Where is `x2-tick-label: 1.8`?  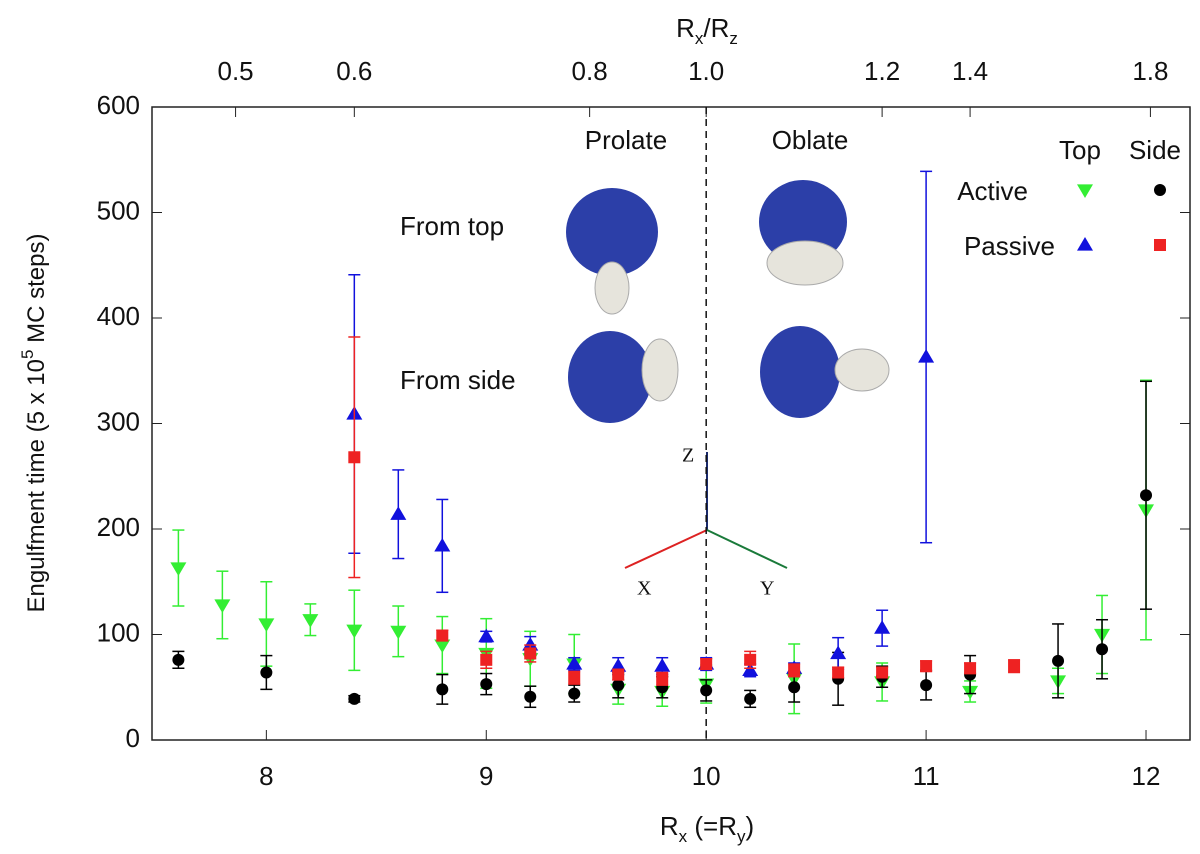
x2-tick-label: 1.8 is located at coordinates (1150, 71).